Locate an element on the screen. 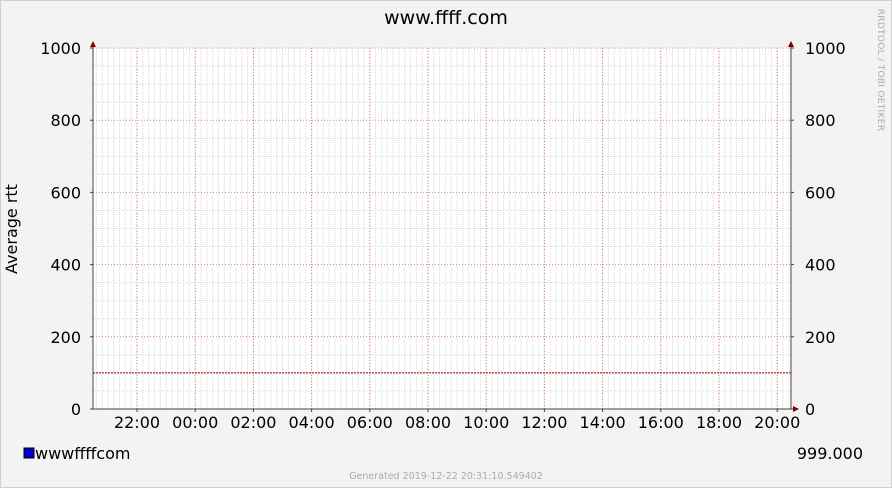 Image resolution: width=892 pixels, height=488 pixels. x-tick-label: 02:00 is located at coordinates (253, 422).